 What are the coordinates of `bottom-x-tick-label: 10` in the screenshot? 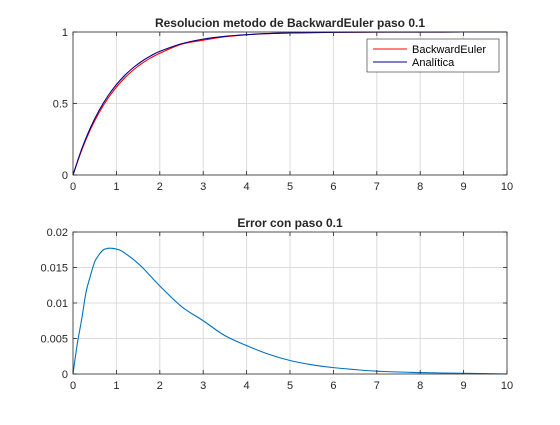 It's located at (507, 386).